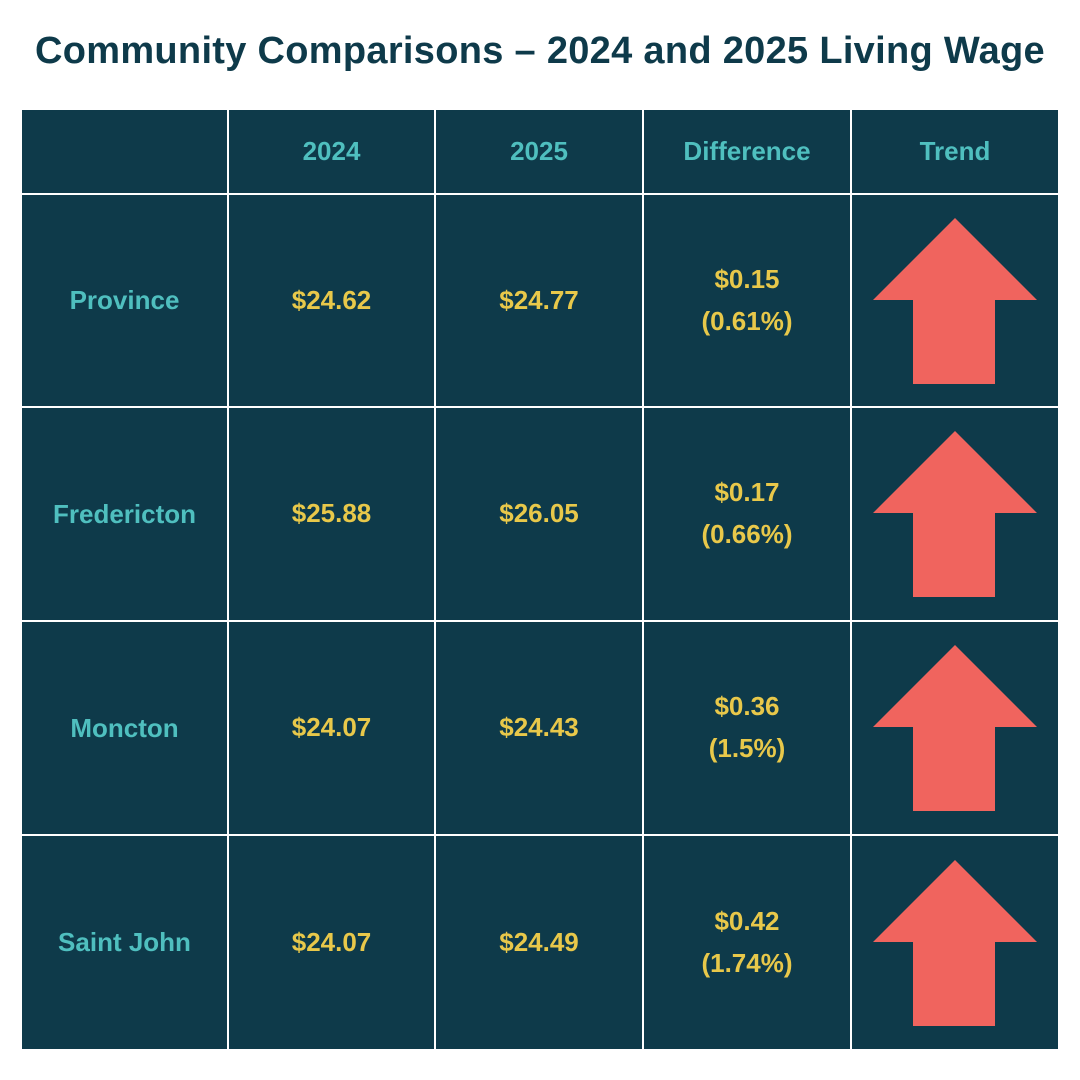 The height and width of the screenshot is (1080, 1080). What do you see at coordinates (747, 962) in the screenshot?
I see `difference-percent: (1.74%)` at bounding box center [747, 962].